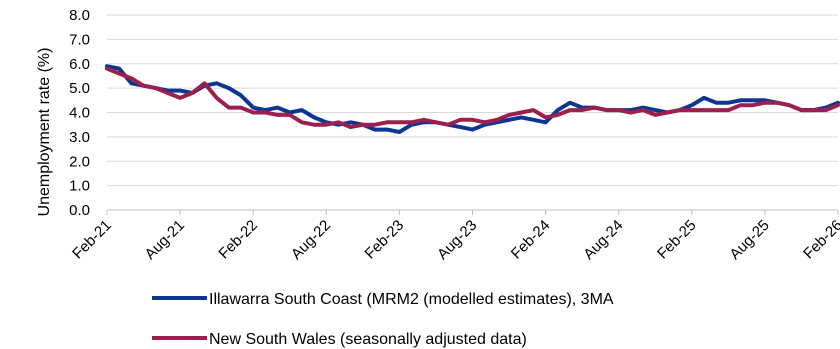 This screenshot has width=840, height=349. Describe the element at coordinates (44, 132) in the screenshot. I see `y-axis-title: Unemployment rate (%)` at that location.